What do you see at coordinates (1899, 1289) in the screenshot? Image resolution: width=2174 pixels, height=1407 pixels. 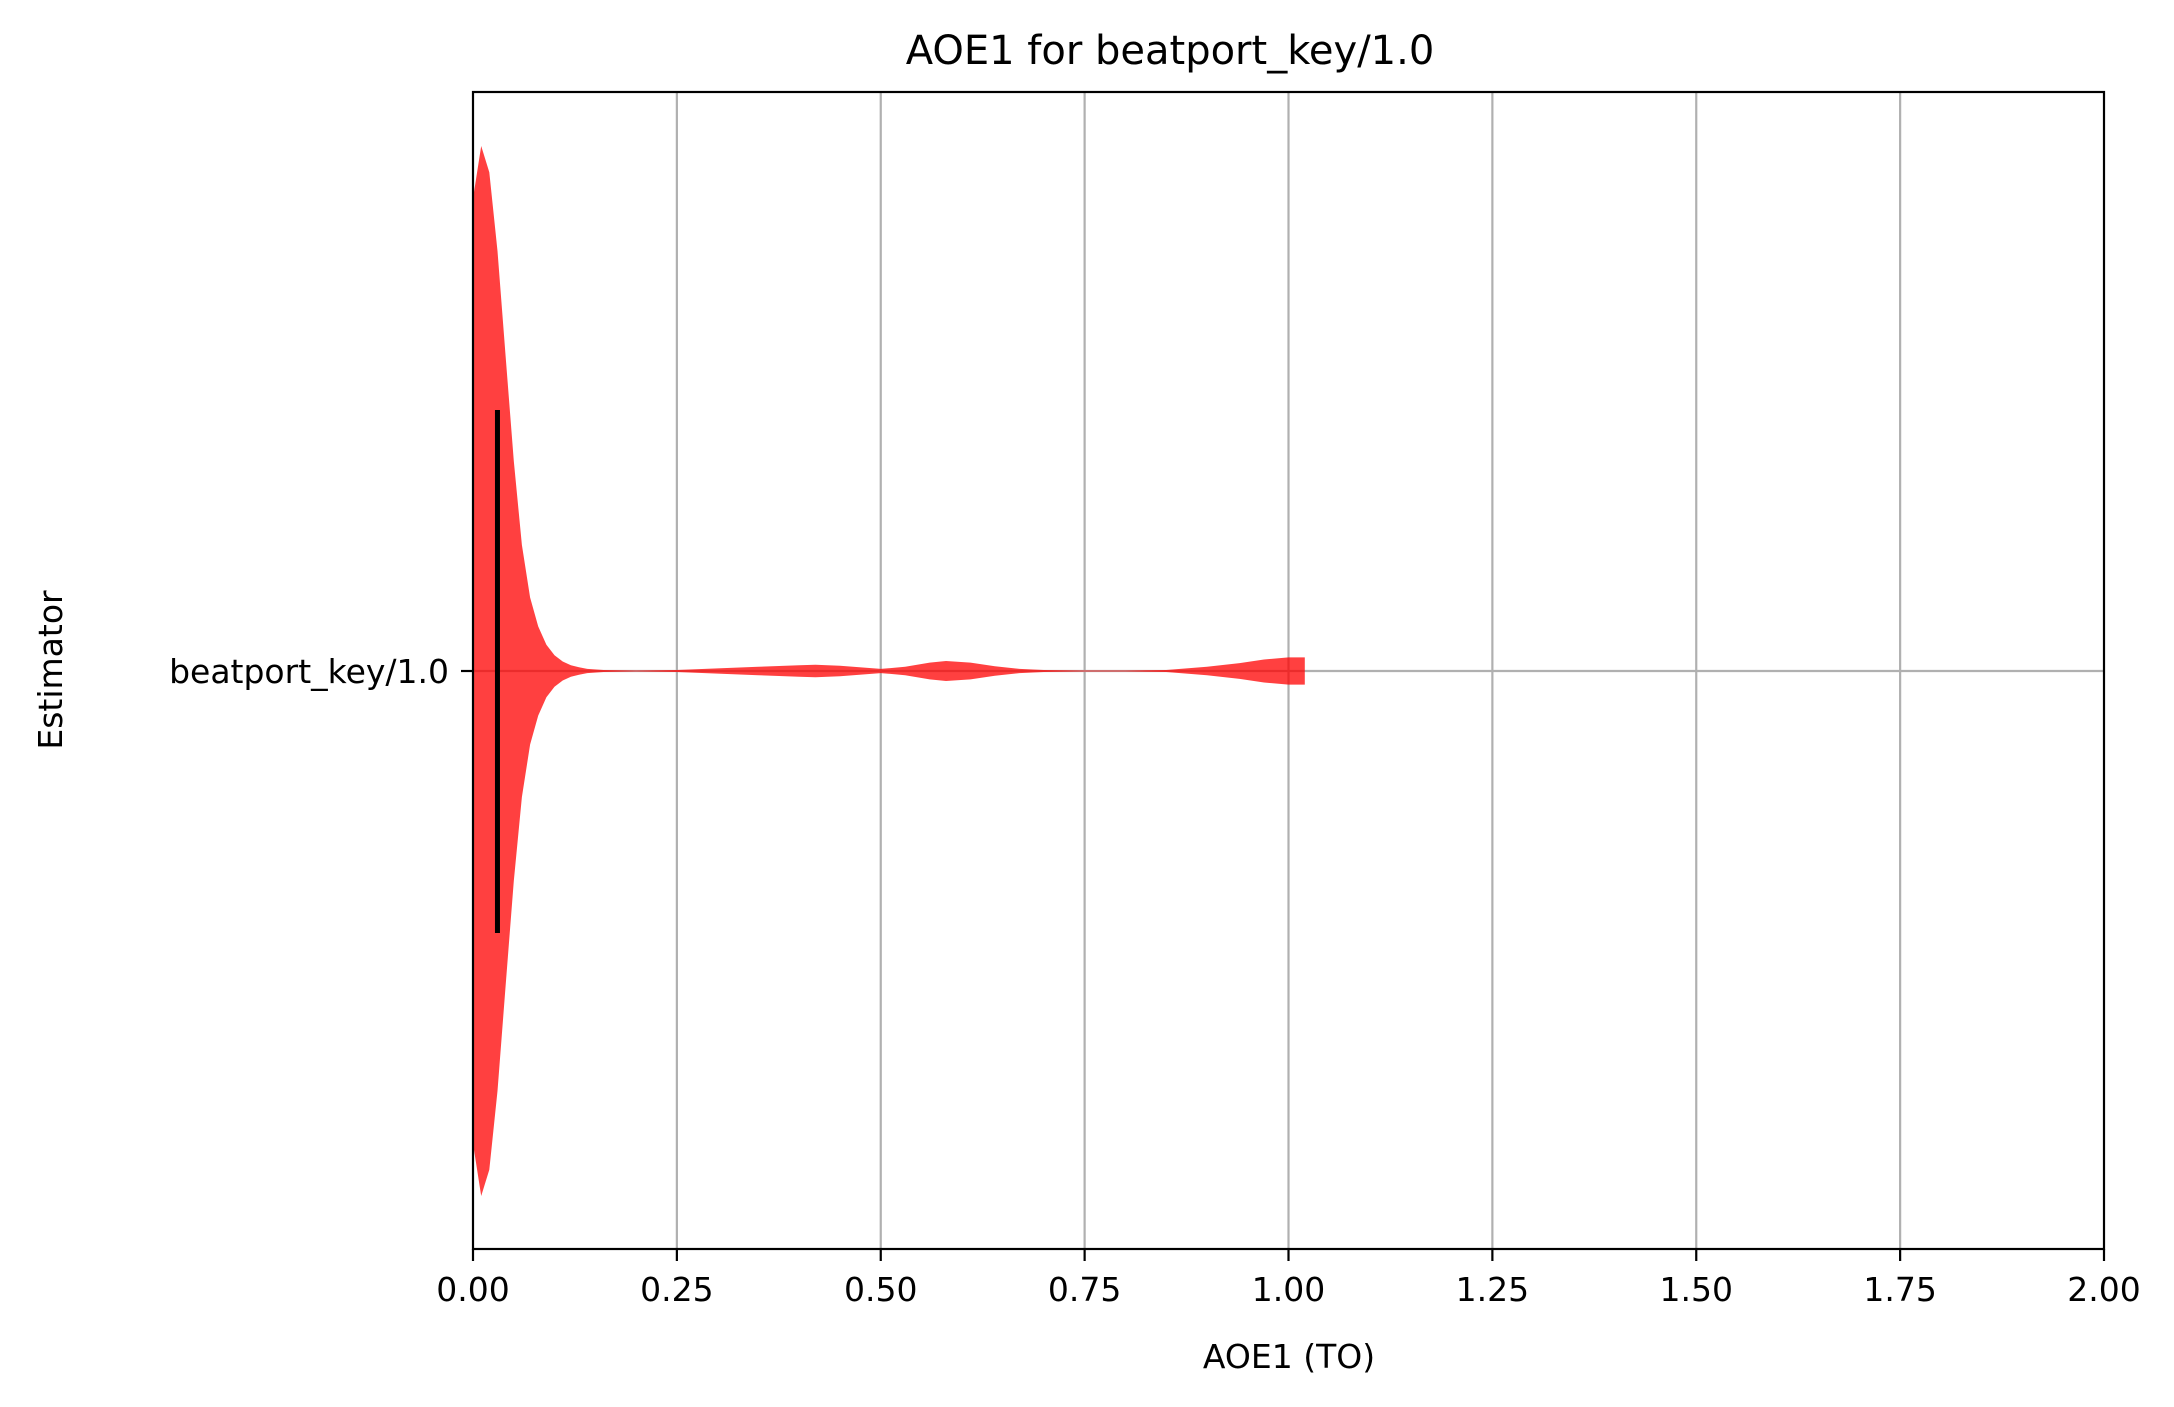 I see `x-tick-label: 1.75` at bounding box center [1899, 1289].